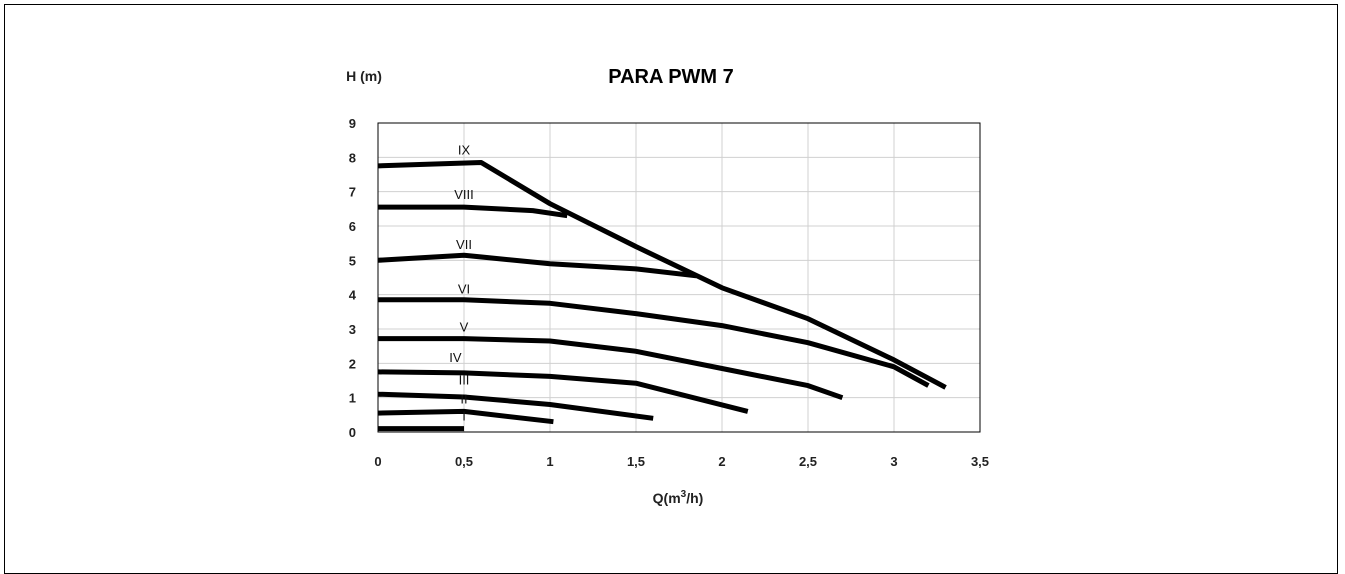 This screenshot has width=1345, height=574. I want to click on x-tick-labels: 0 0,5 1 1,5 2 2,5 3 3,5, so click(681, 461).